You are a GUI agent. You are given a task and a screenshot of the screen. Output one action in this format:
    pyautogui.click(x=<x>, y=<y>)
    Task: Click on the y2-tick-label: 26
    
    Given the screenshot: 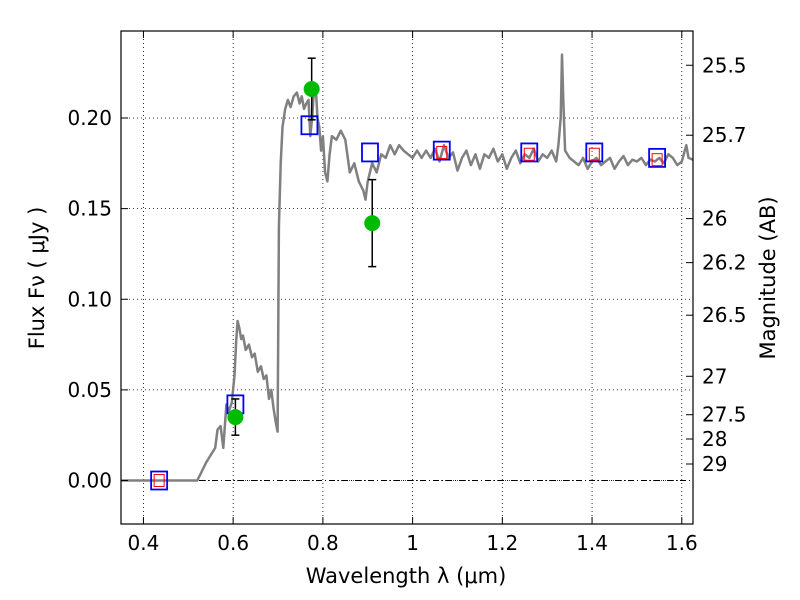 What is the action you would take?
    pyautogui.click(x=714, y=219)
    